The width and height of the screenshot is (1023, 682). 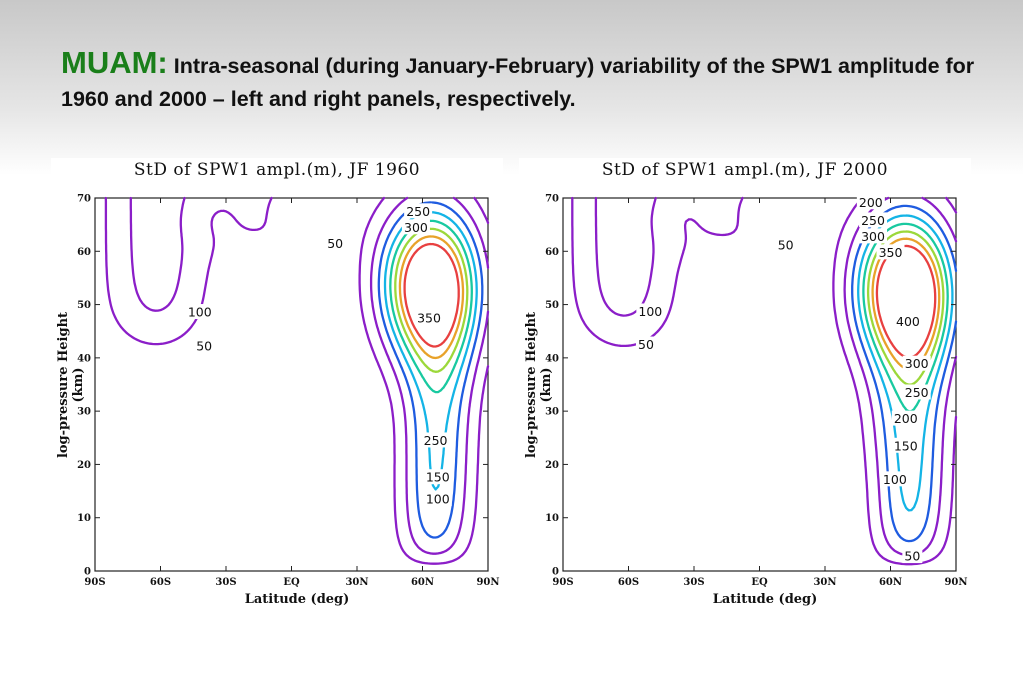 What do you see at coordinates (745, 170) in the screenshot?
I see `chart-title: StD of SPW1 ampl.(m), JF 2000` at bounding box center [745, 170].